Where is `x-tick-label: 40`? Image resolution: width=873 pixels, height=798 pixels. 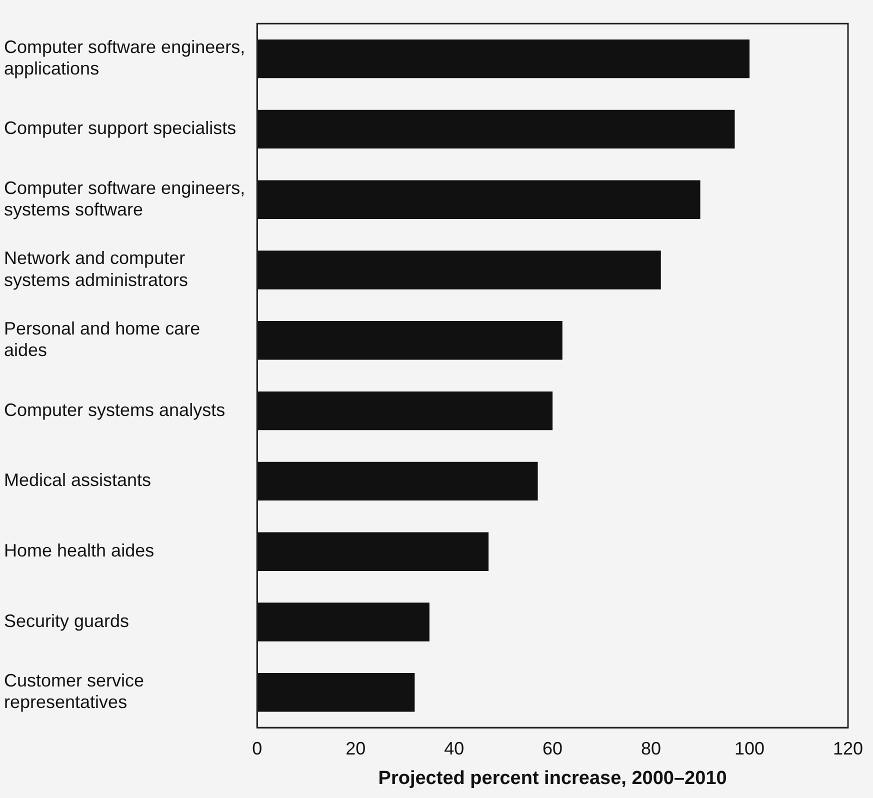 x-tick-label: 40 is located at coordinates (454, 748).